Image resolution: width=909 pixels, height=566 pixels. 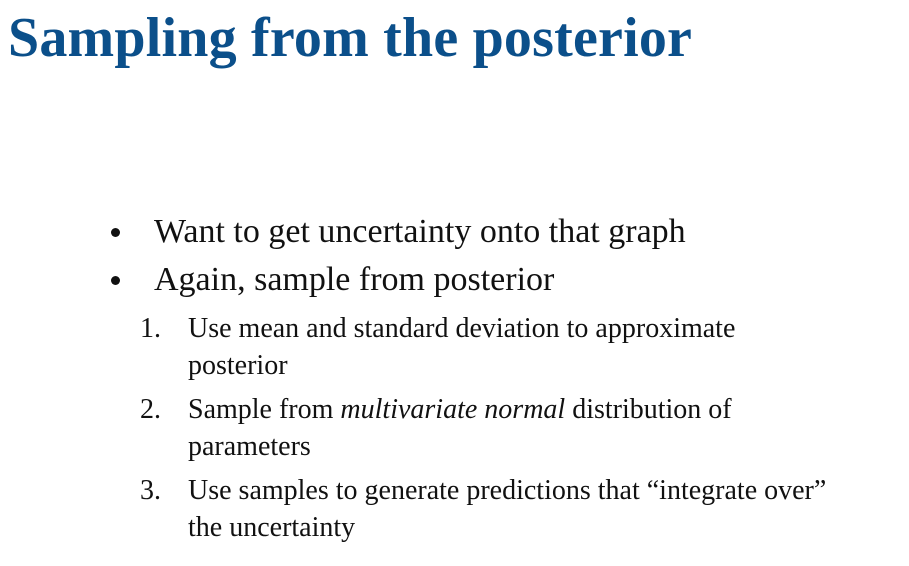 What do you see at coordinates (354, 279) in the screenshot?
I see `bullet-text: Again, sample from posterior` at bounding box center [354, 279].